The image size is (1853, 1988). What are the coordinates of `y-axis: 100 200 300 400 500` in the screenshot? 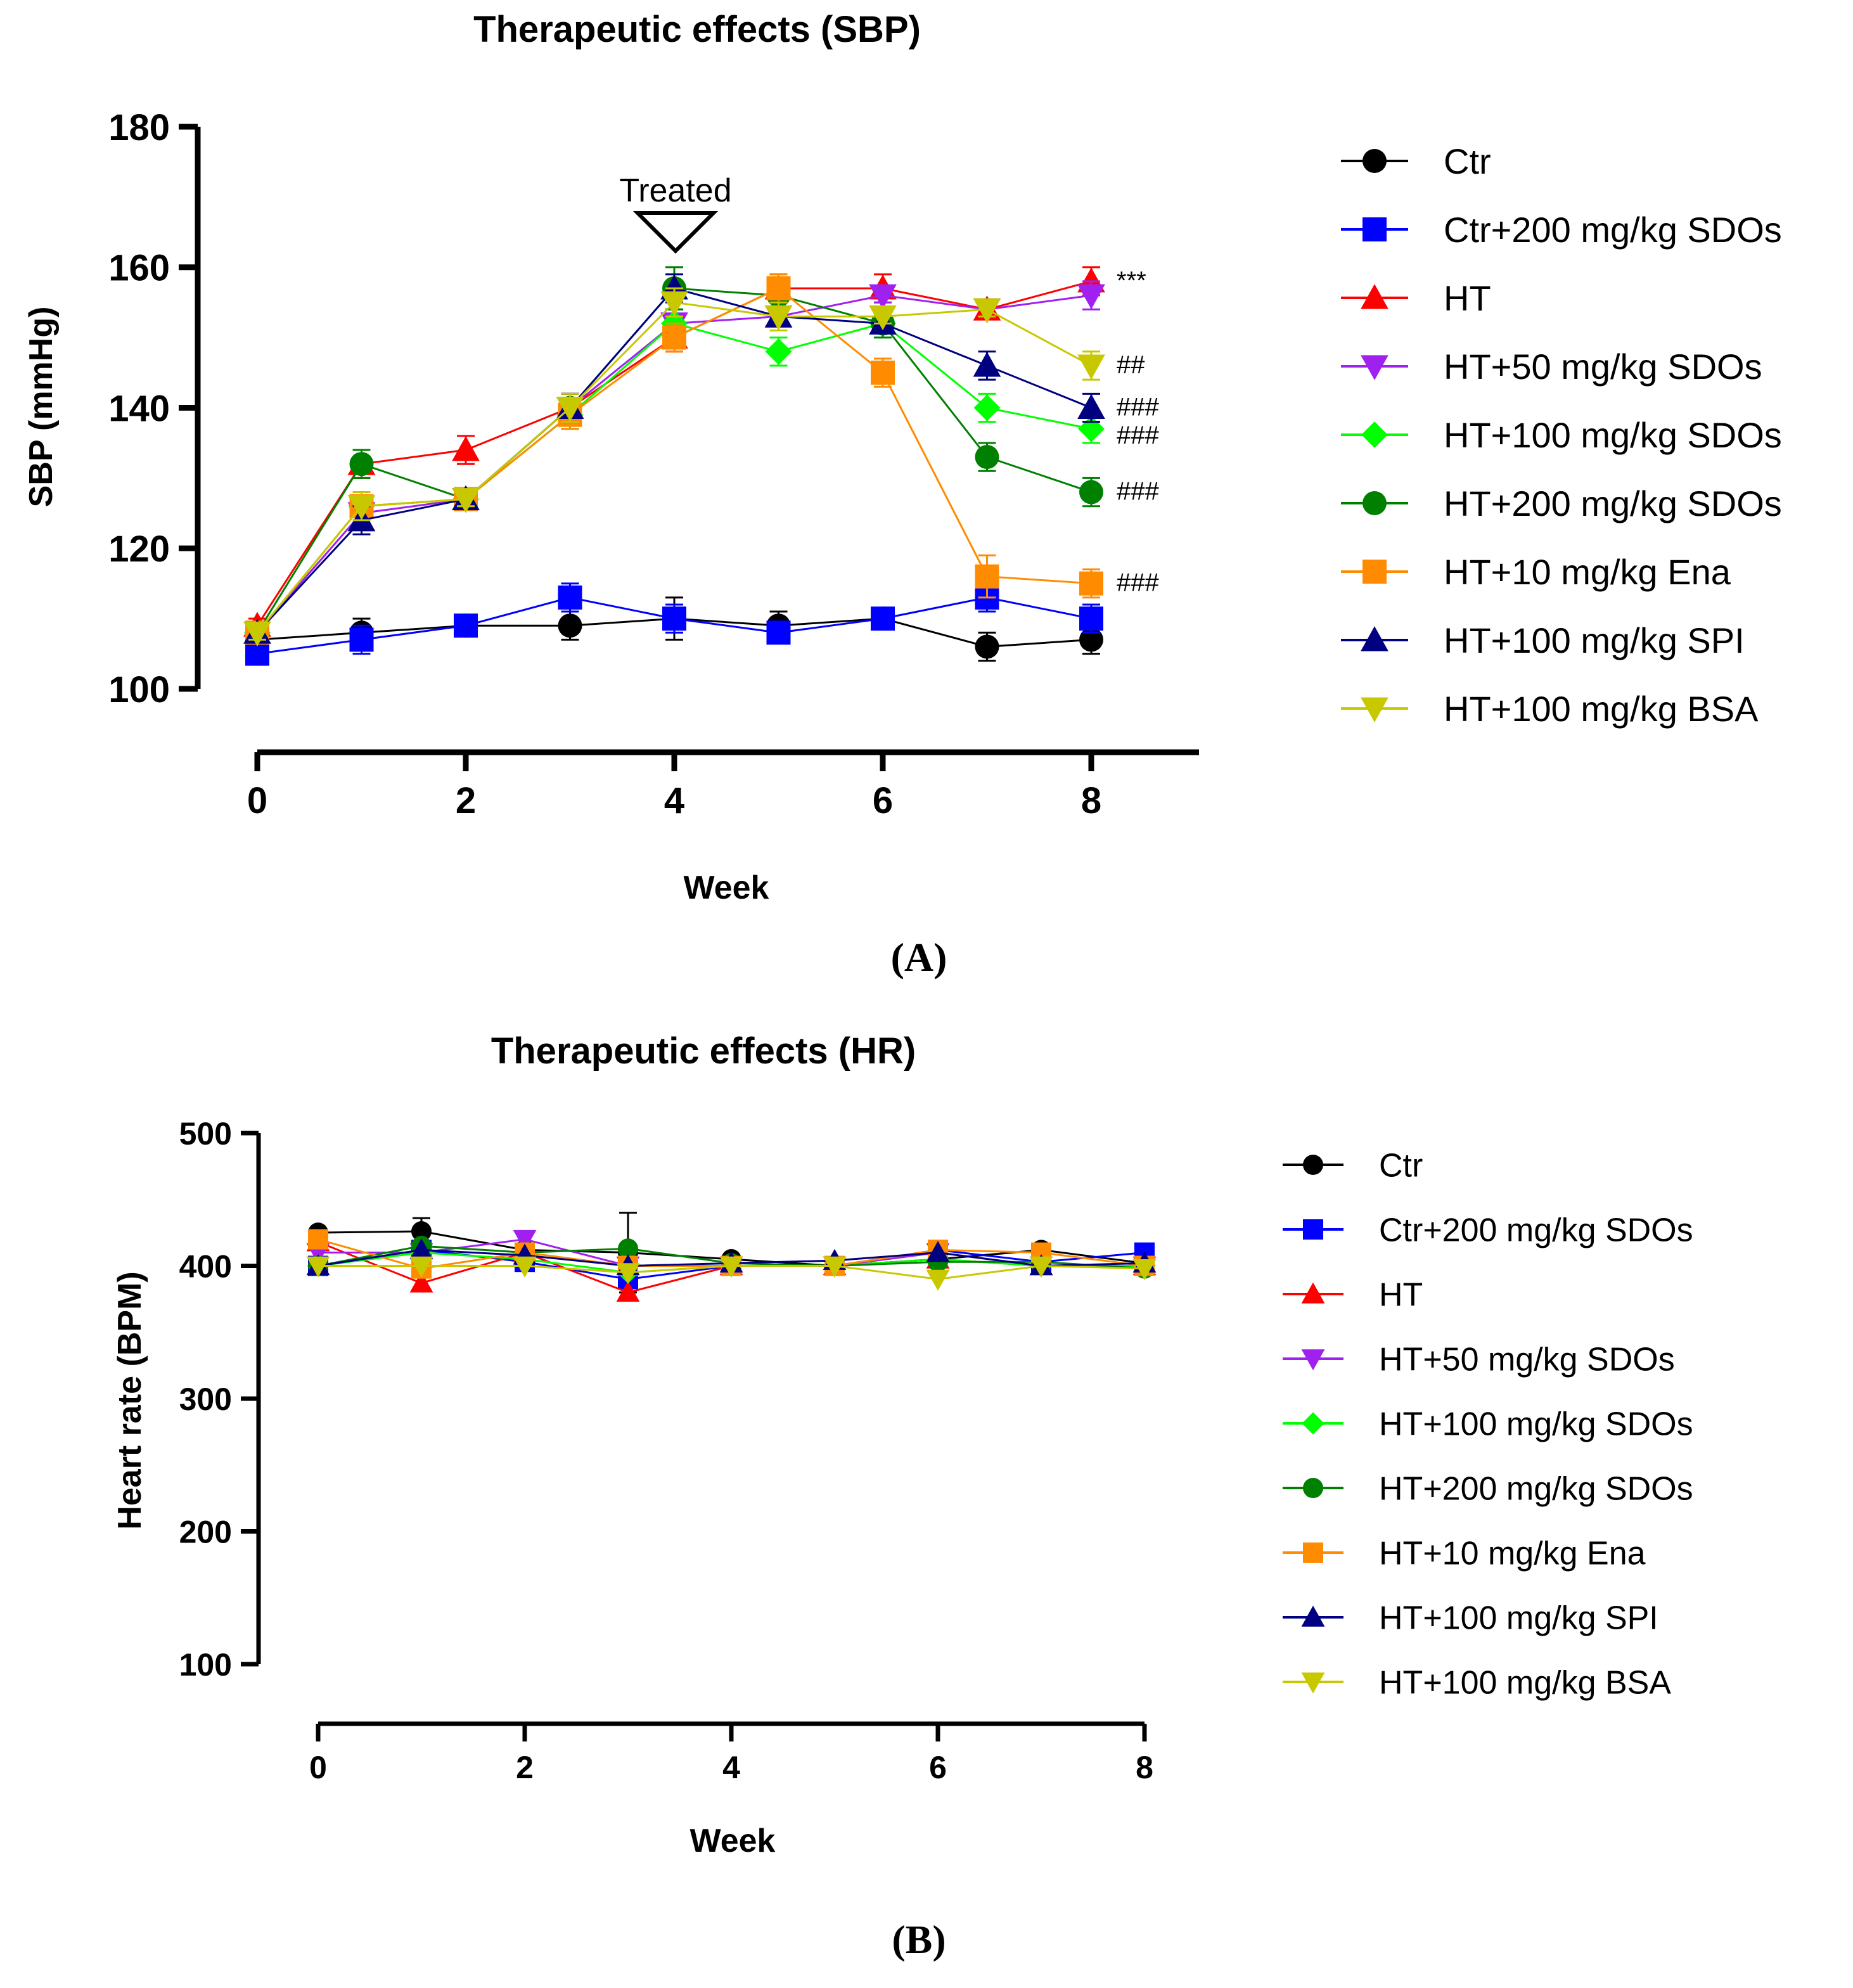 It's located at (220, 1399).